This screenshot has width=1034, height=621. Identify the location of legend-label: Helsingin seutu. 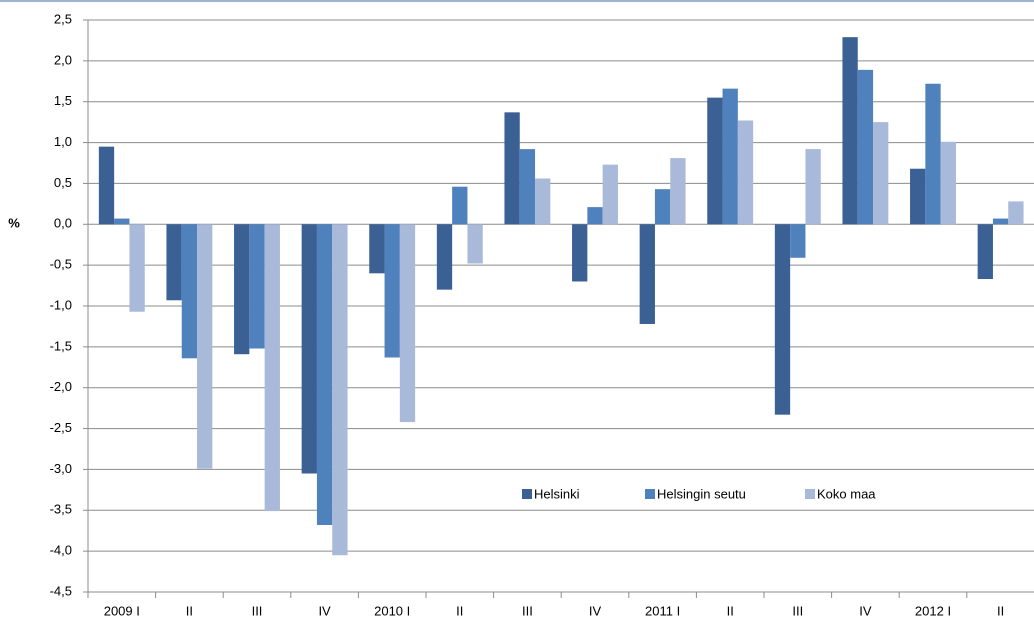
(701, 493).